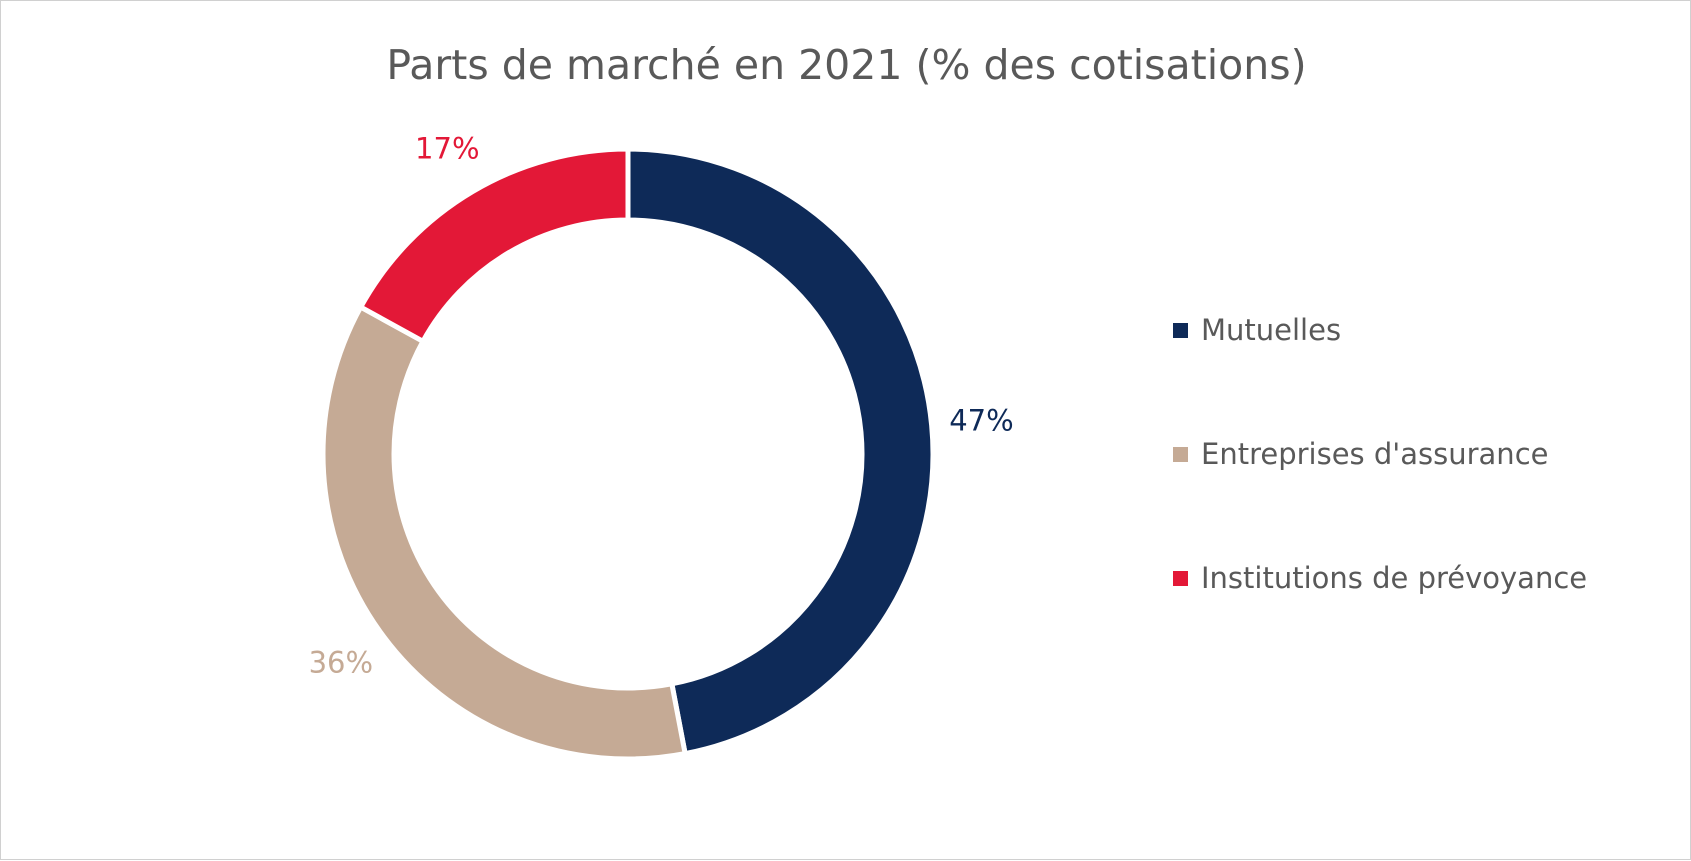  I want to click on legend-label: Institutions de prévoyance, so click(1394, 578).